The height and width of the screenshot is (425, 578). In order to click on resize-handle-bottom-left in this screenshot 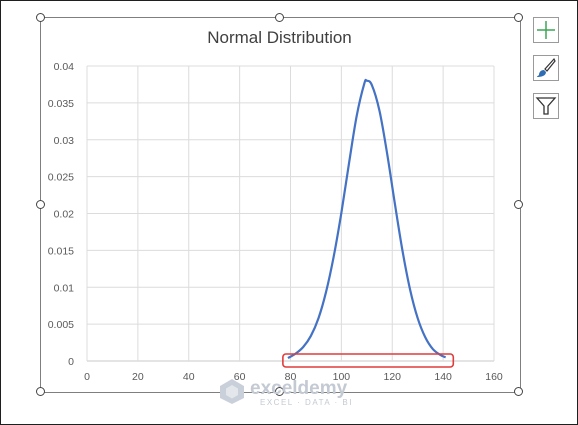, I will do `click(40, 391)`.